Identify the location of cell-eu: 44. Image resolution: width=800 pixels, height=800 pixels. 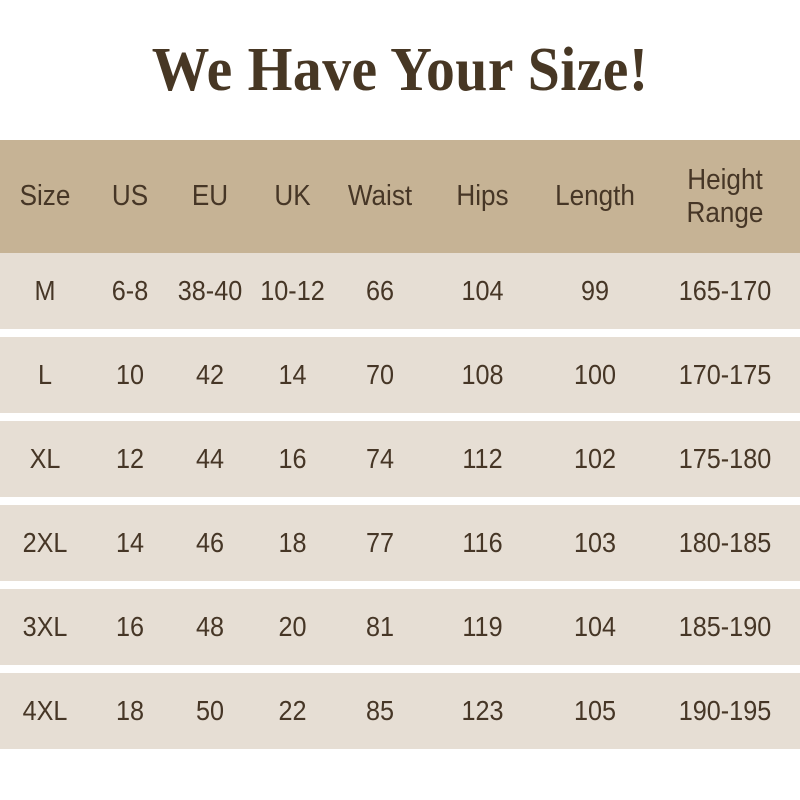
(210, 459).